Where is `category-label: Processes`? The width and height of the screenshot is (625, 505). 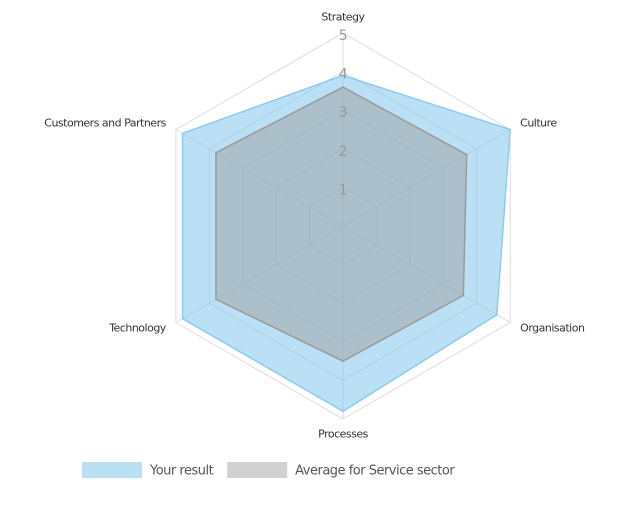
category-label: Processes is located at coordinates (343, 434).